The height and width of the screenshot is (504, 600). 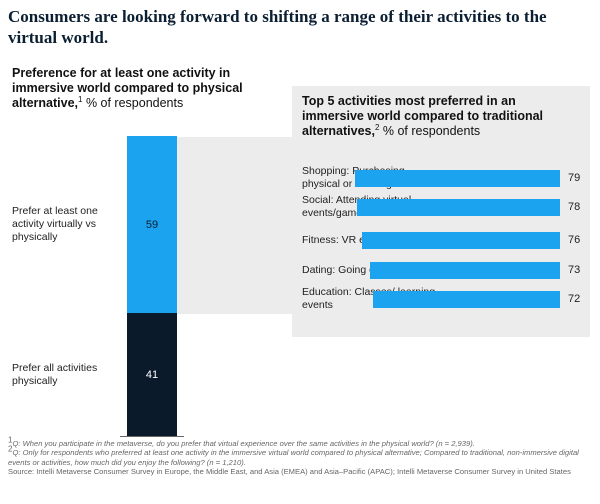 I want to click on stacked-bar: 59 41, so click(x=152, y=286).